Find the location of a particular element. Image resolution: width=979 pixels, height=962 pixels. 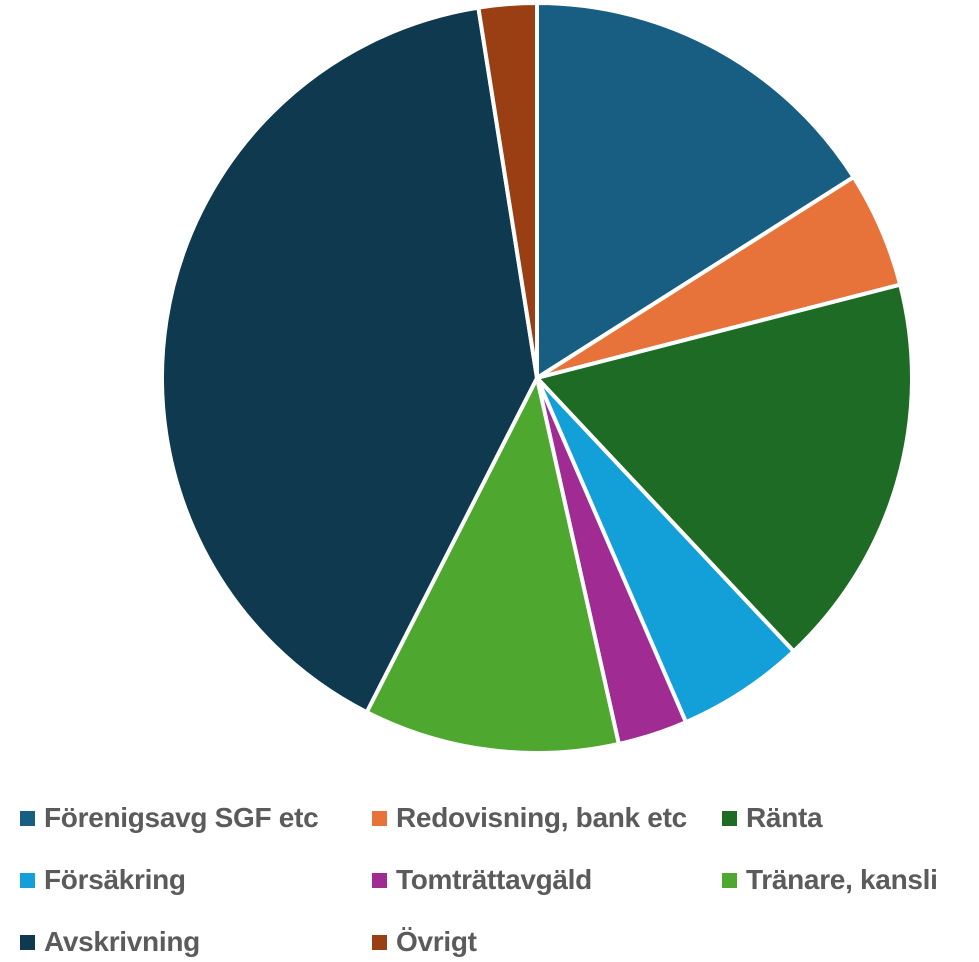

legend-item: Försäkring is located at coordinates (196, 880).